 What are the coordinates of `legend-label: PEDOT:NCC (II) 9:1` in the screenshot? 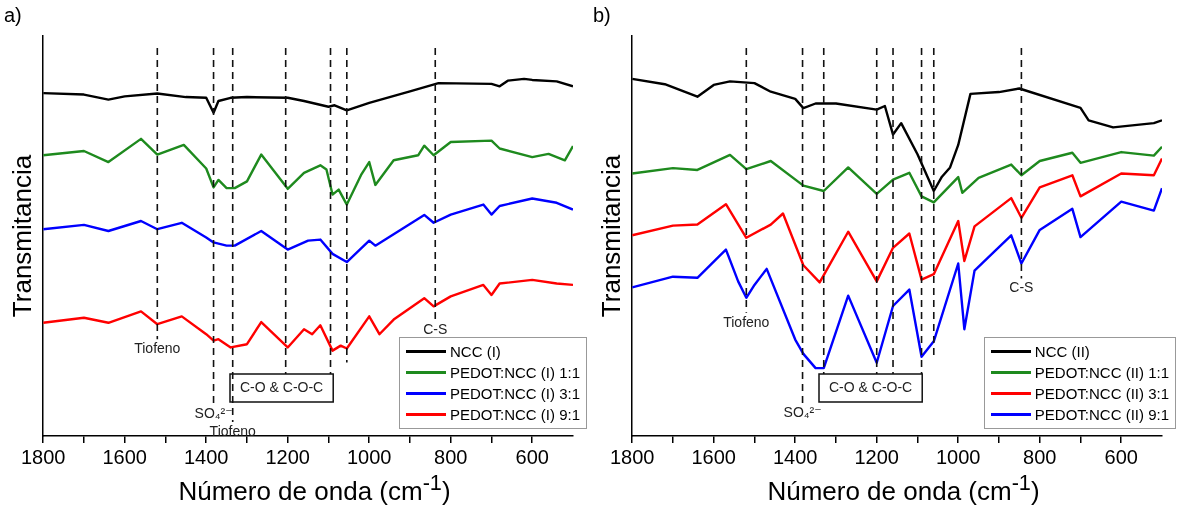 It's located at (1101, 415).